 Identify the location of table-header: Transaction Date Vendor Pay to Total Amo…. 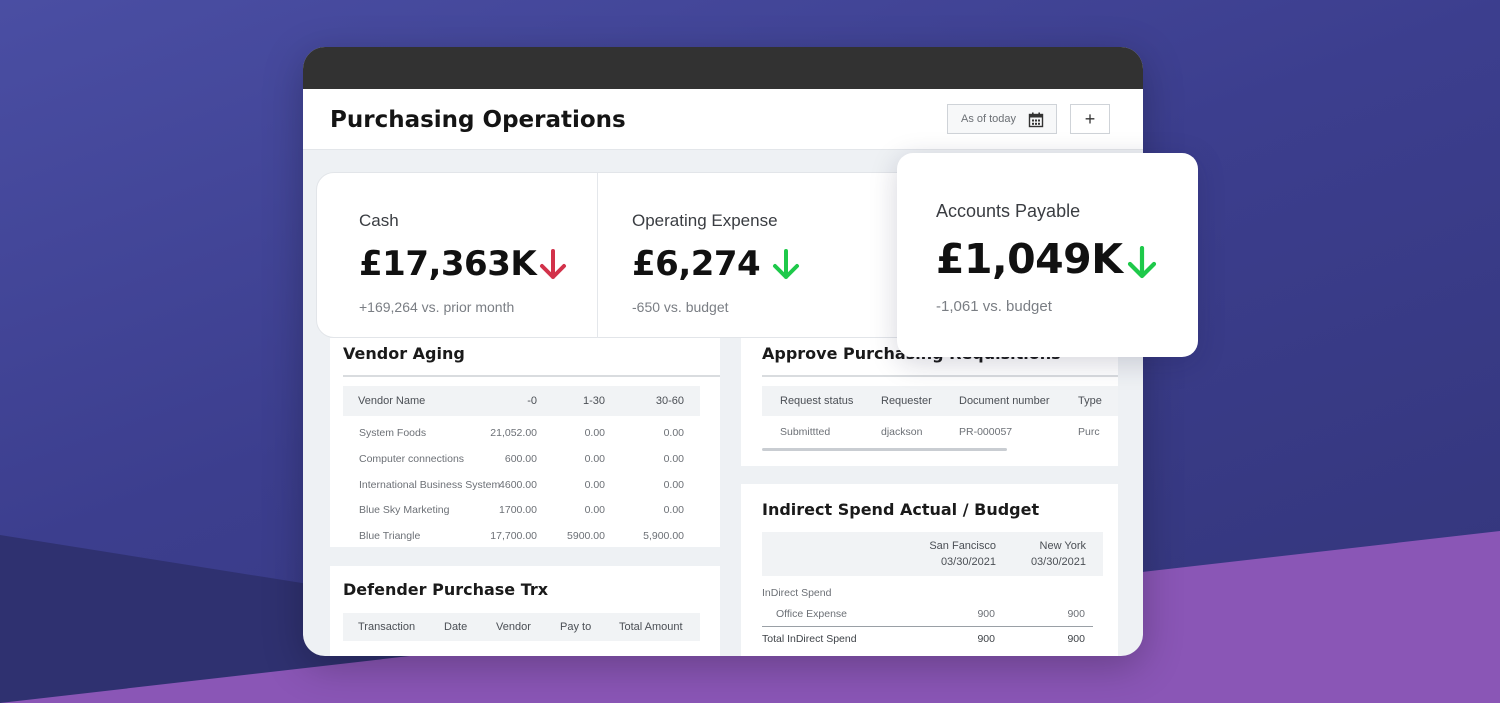
(521, 627).